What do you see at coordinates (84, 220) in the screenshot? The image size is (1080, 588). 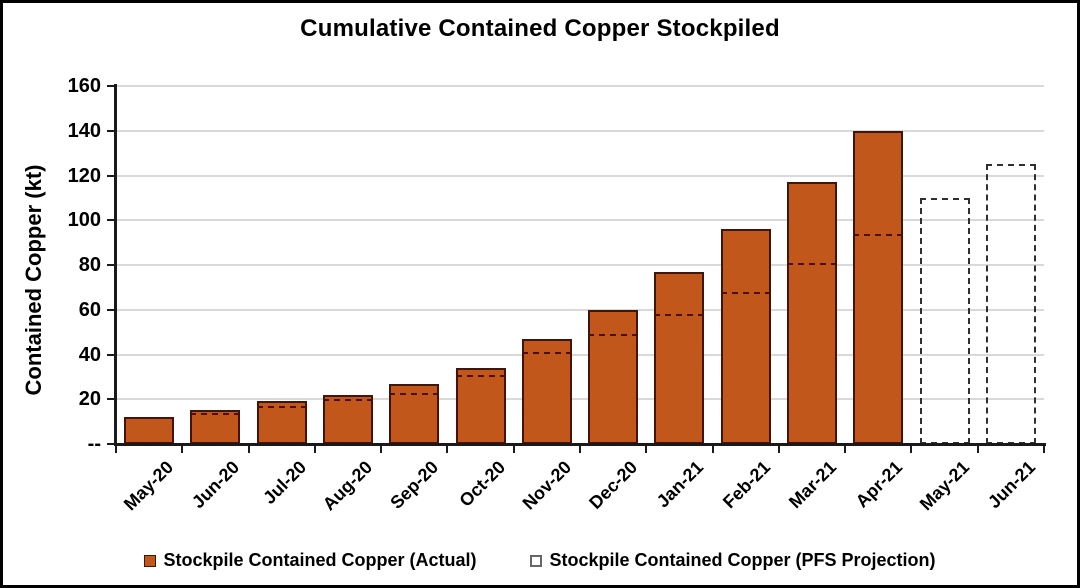 I see `y-axis-tick-label: 100` at bounding box center [84, 220].